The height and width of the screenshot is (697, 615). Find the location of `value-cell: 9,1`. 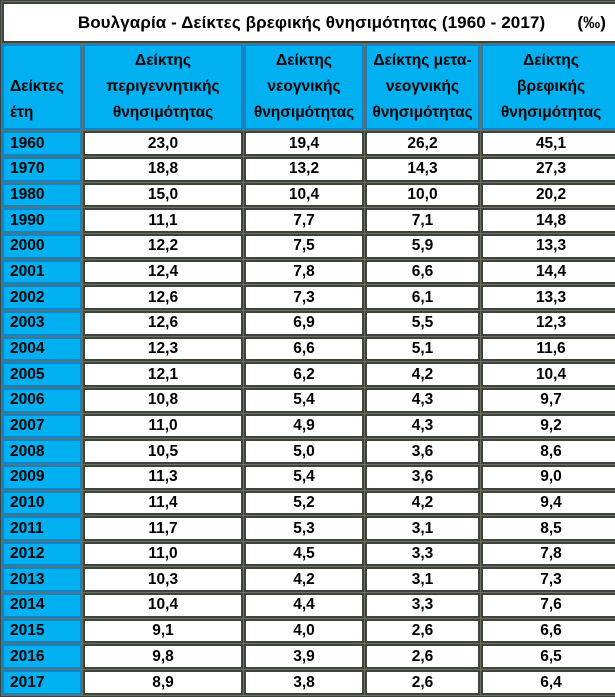

value-cell: 9,1 is located at coordinates (163, 631).